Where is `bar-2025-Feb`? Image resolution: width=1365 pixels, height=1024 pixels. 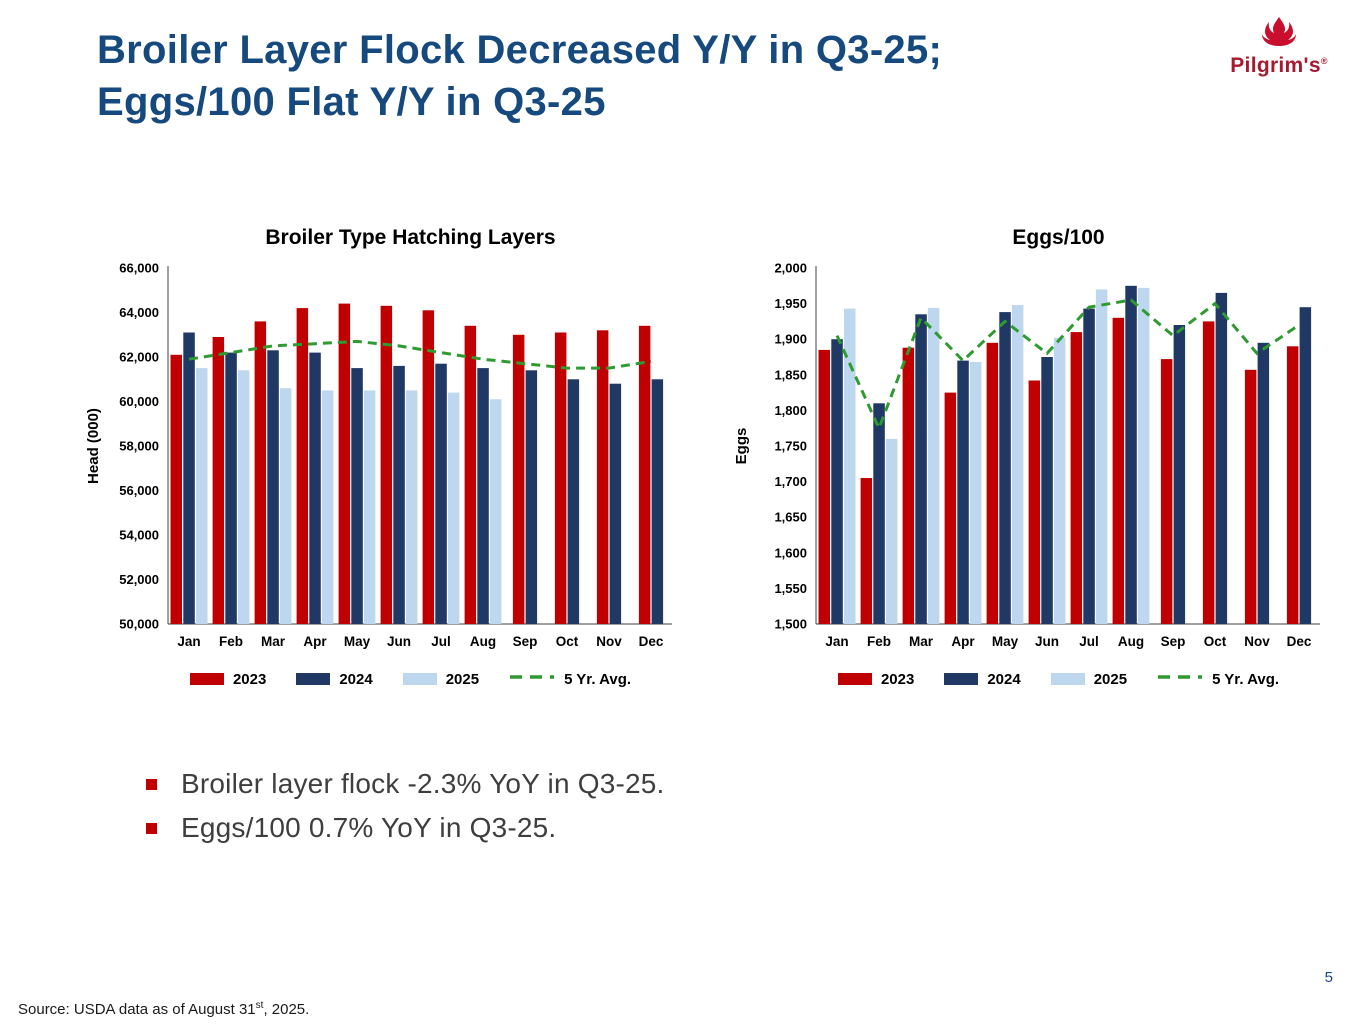 bar-2025-Feb is located at coordinates (891, 531).